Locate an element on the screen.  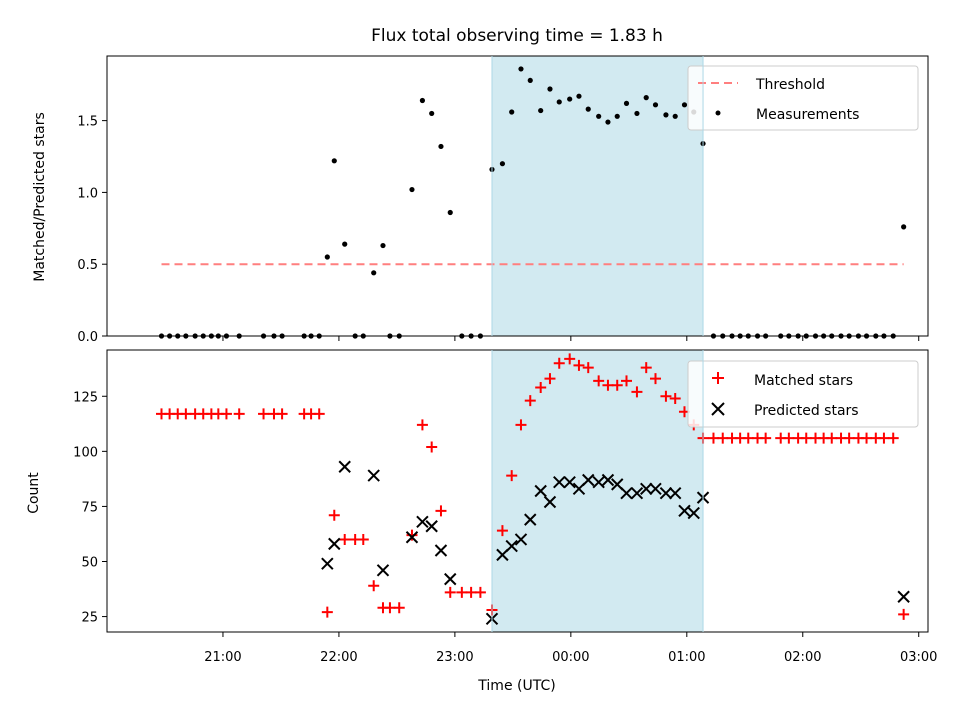
ratio-legend: Threshold Measurements is located at coordinates (803, 98).